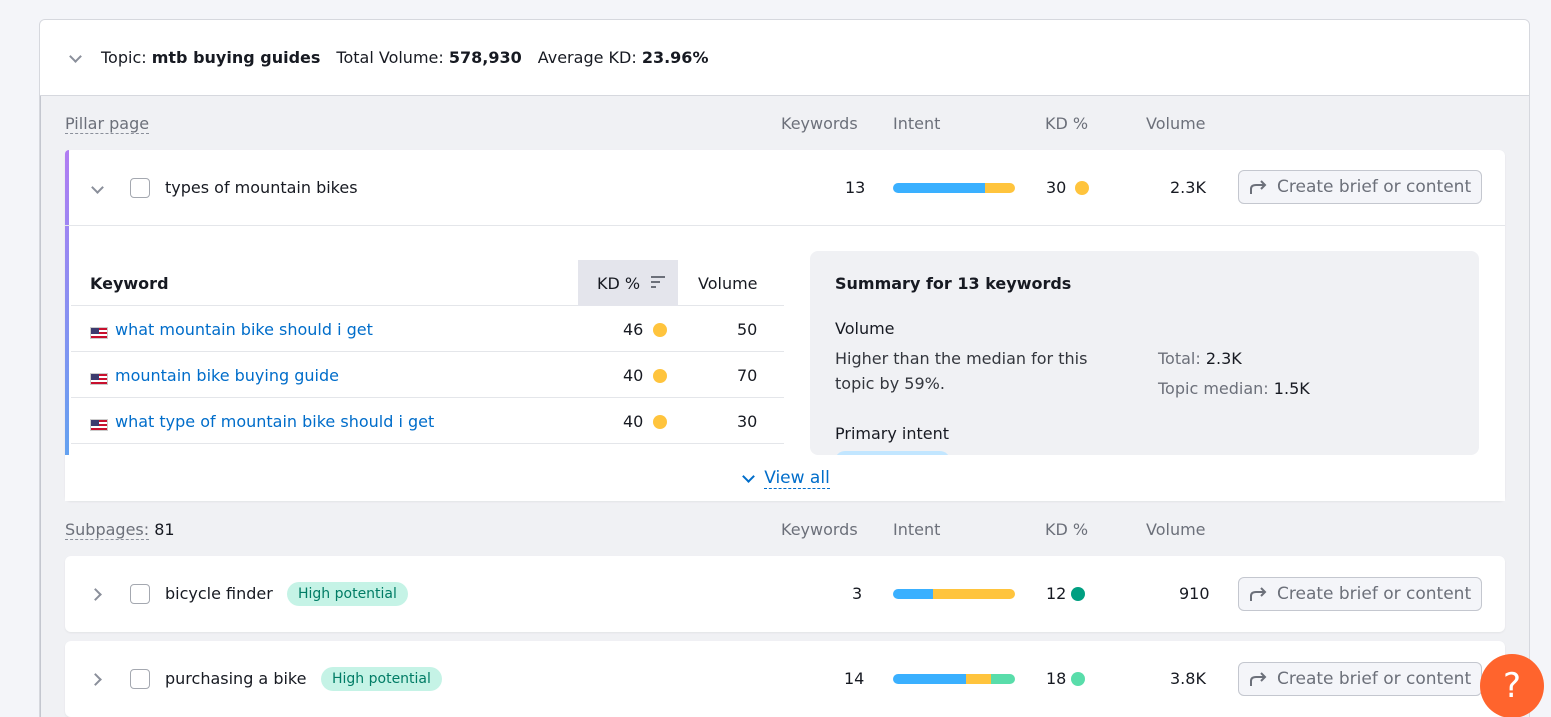 This screenshot has width=1551, height=717. Describe the element at coordinates (261, 187) in the screenshot. I see `pillar-title: types of mountain bikes` at that location.